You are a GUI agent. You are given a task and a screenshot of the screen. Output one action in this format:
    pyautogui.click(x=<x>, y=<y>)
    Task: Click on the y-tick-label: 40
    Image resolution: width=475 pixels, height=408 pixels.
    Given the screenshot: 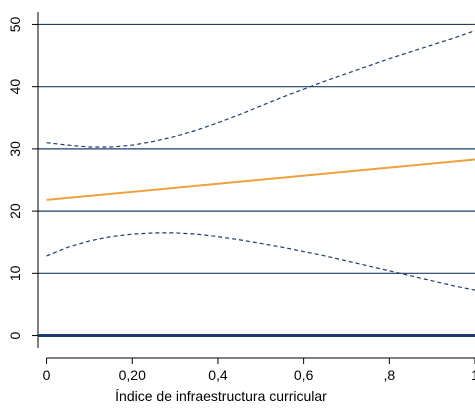 What is the action you would take?
    pyautogui.click(x=15, y=87)
    